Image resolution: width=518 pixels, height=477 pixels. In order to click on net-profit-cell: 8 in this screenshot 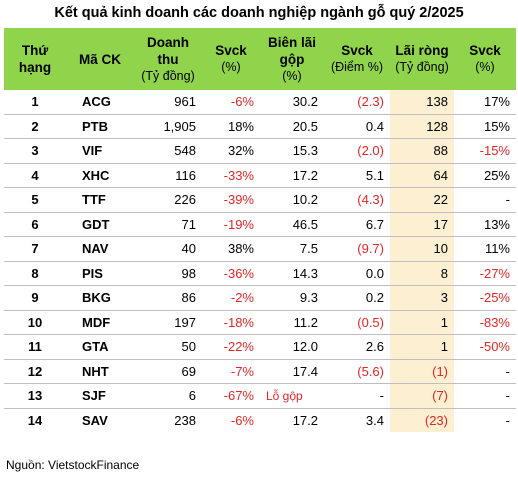, I will do `click(422, 273)`.